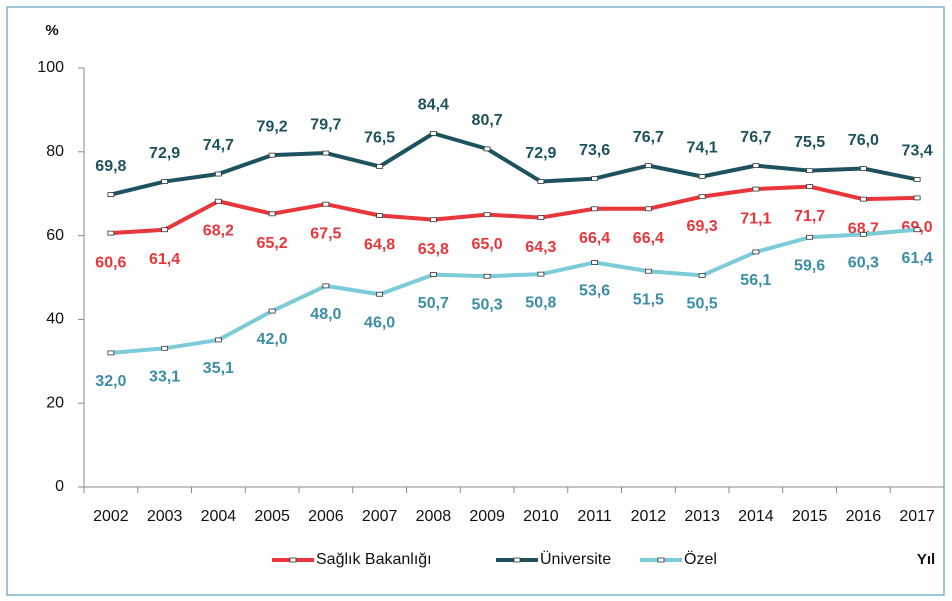 The width and height of the screenshot is (952, 601). Describe the element at coordinates (379, 138) in the screenshot. I see `value-label: 76,5` at that location.